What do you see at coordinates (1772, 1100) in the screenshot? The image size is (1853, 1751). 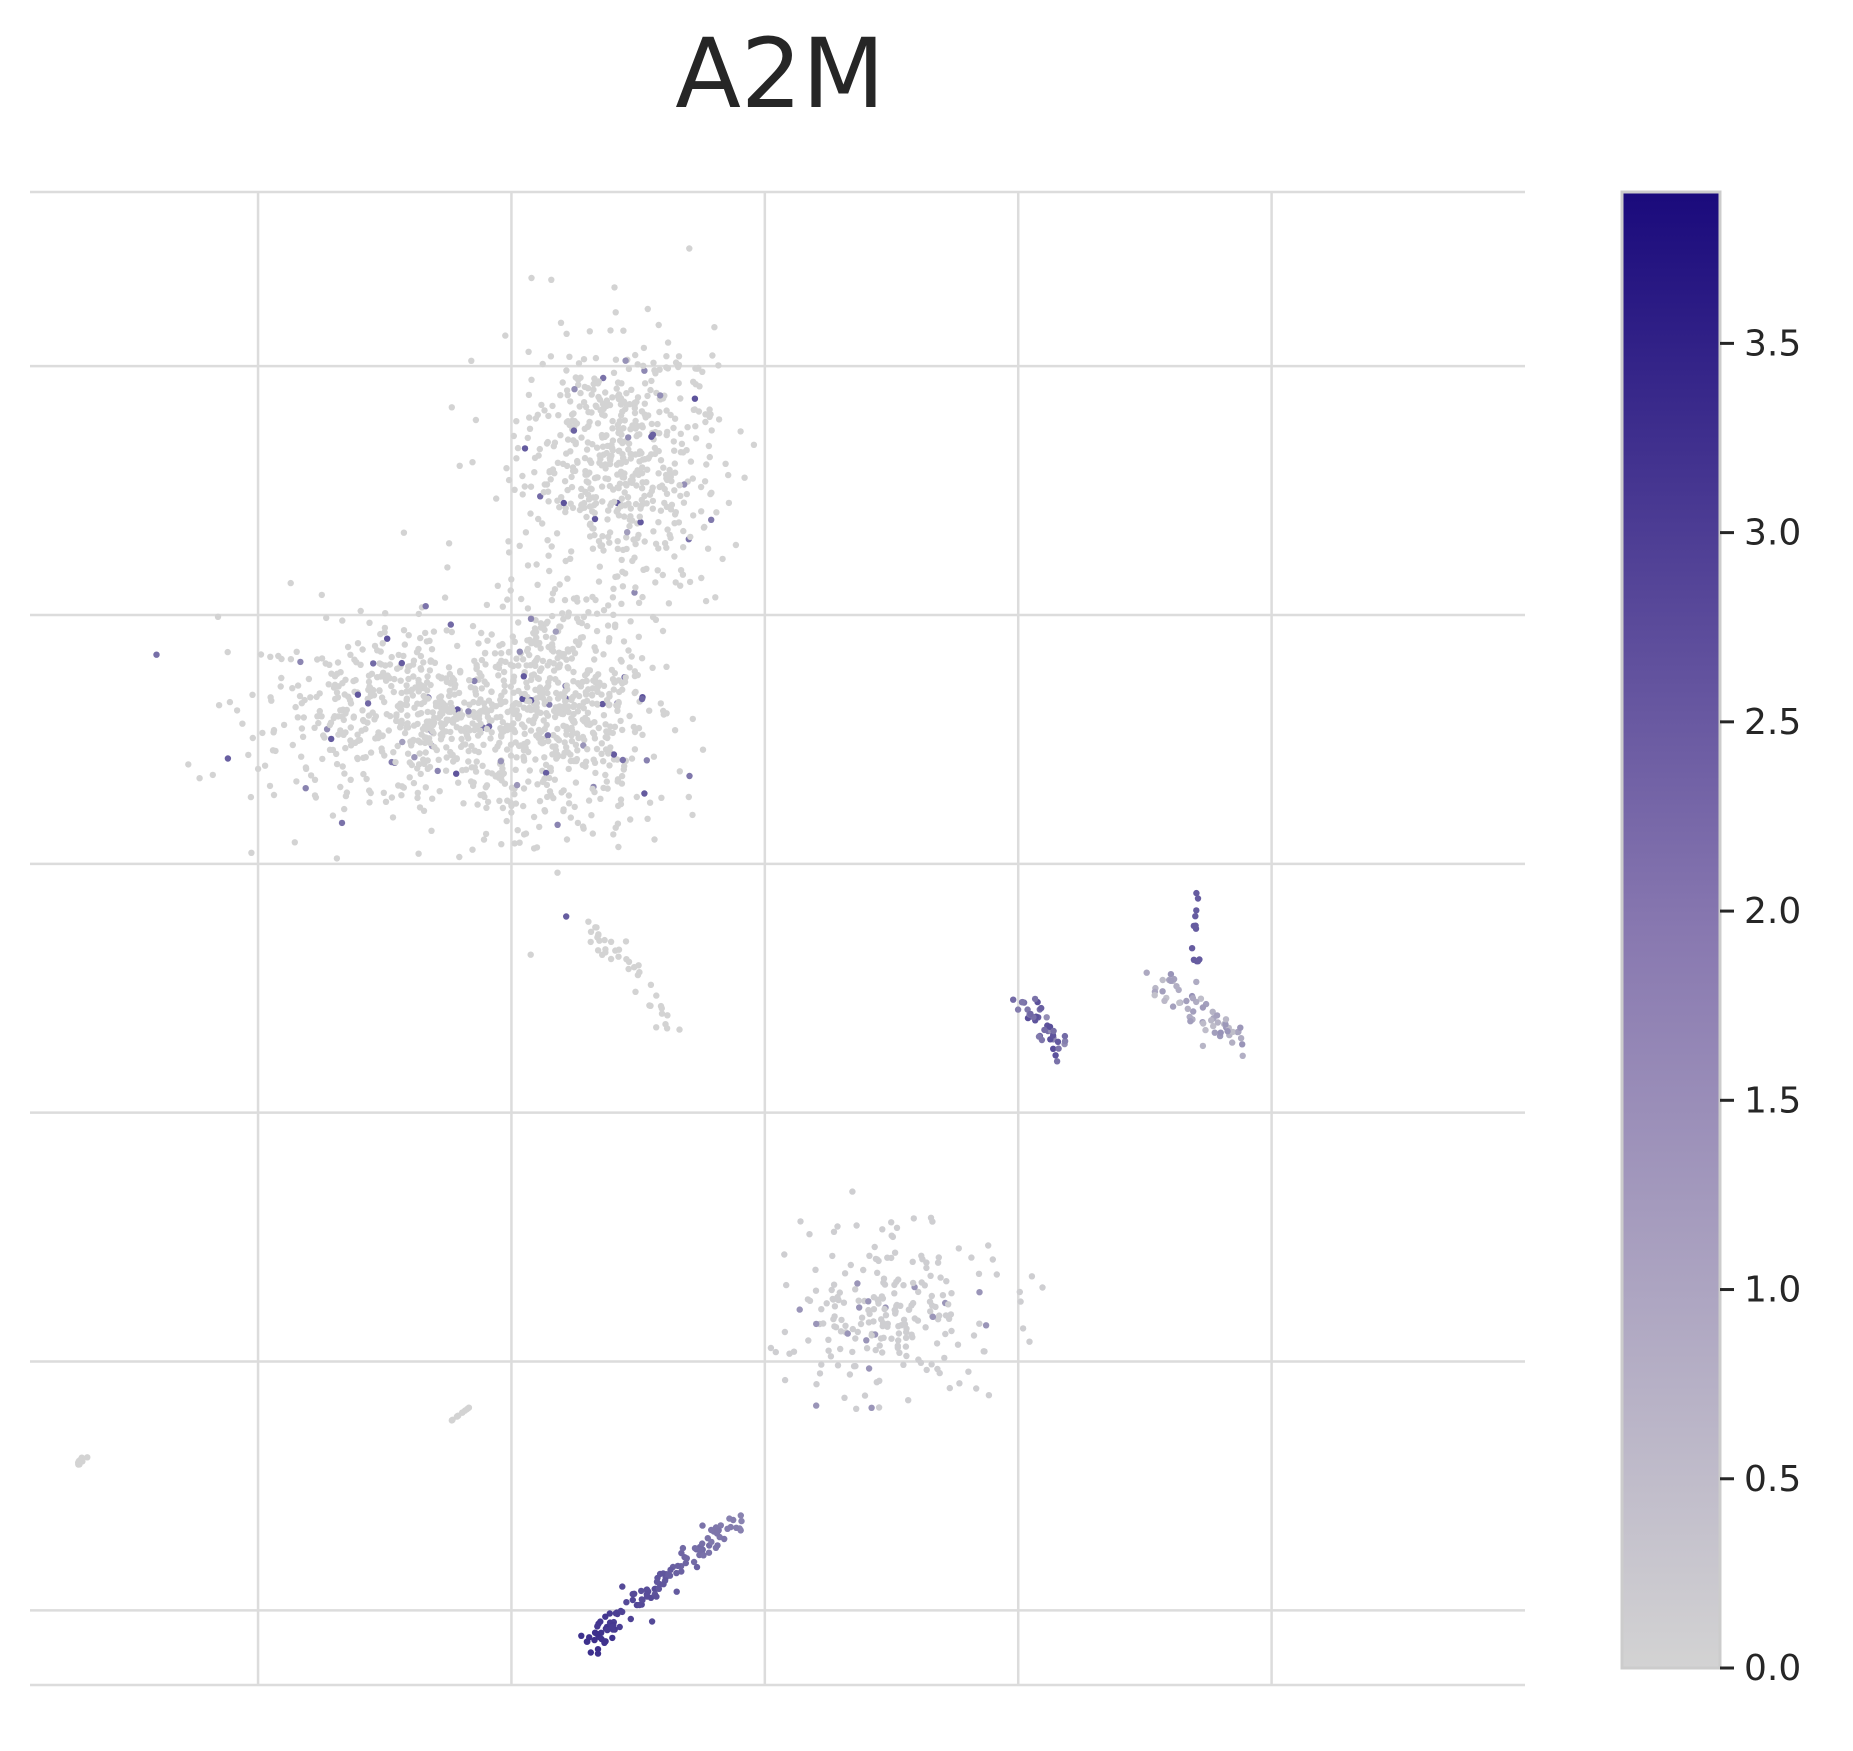 I see `colorbar-tick-label: 1.5` at bounding box center [1772, 1100].